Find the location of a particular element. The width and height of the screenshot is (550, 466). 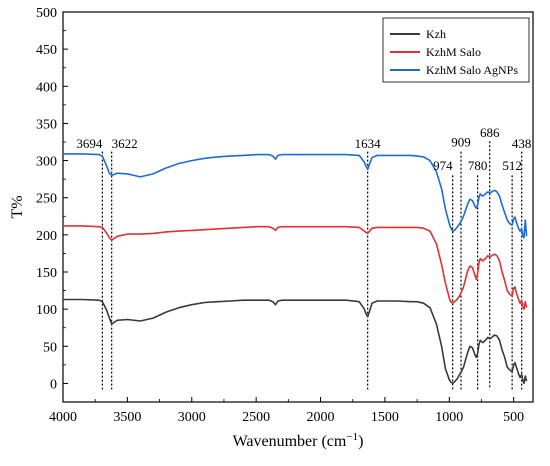

x-tick-label: 1000 is located at coordinates (449, 417).